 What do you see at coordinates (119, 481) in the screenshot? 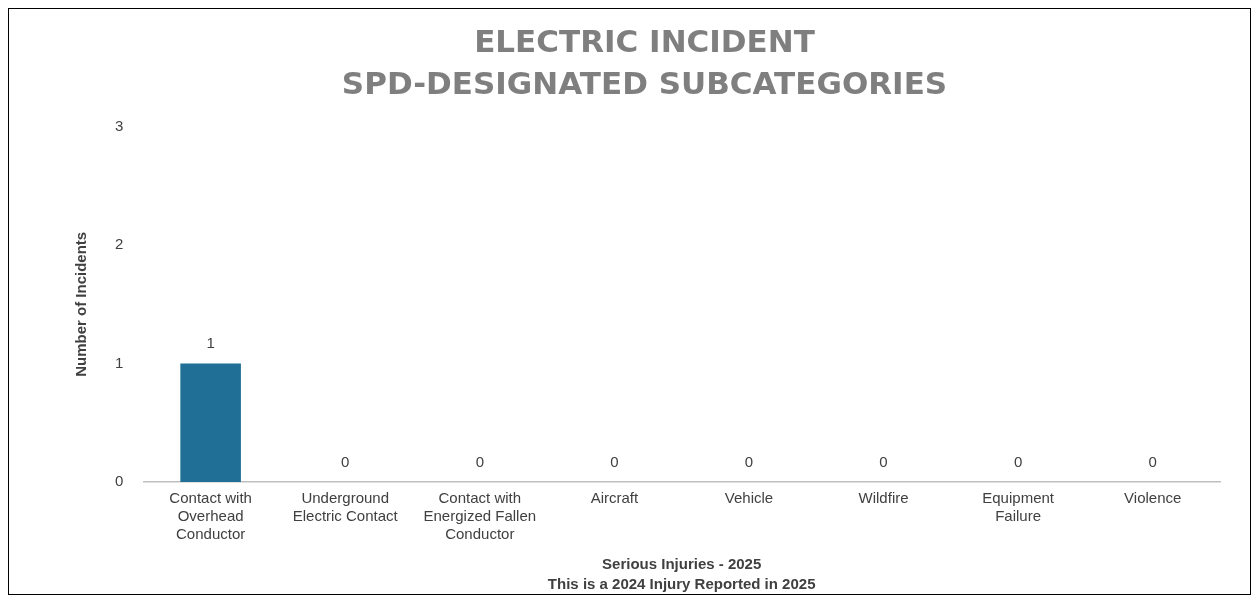
I see `y-tick-label: 0` at bounding box center [119, 481].